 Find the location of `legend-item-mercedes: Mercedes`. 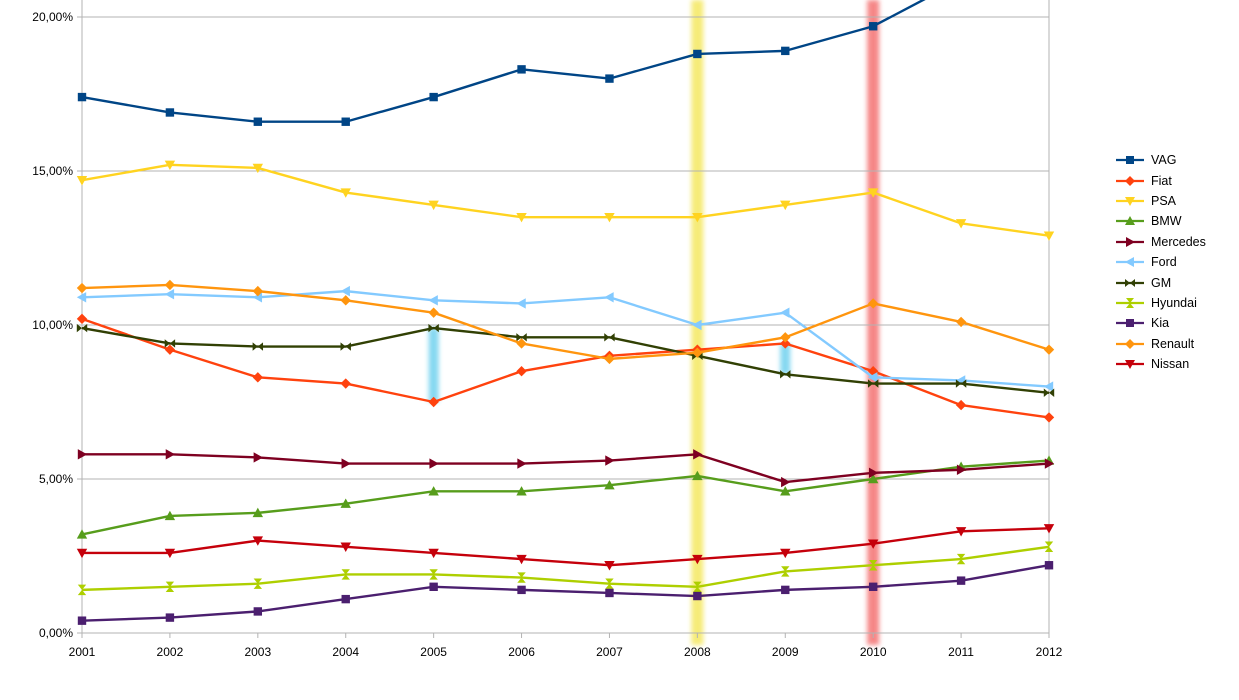

legend-item-mercedes: Mercedes is located at coordinates (1160, 242).